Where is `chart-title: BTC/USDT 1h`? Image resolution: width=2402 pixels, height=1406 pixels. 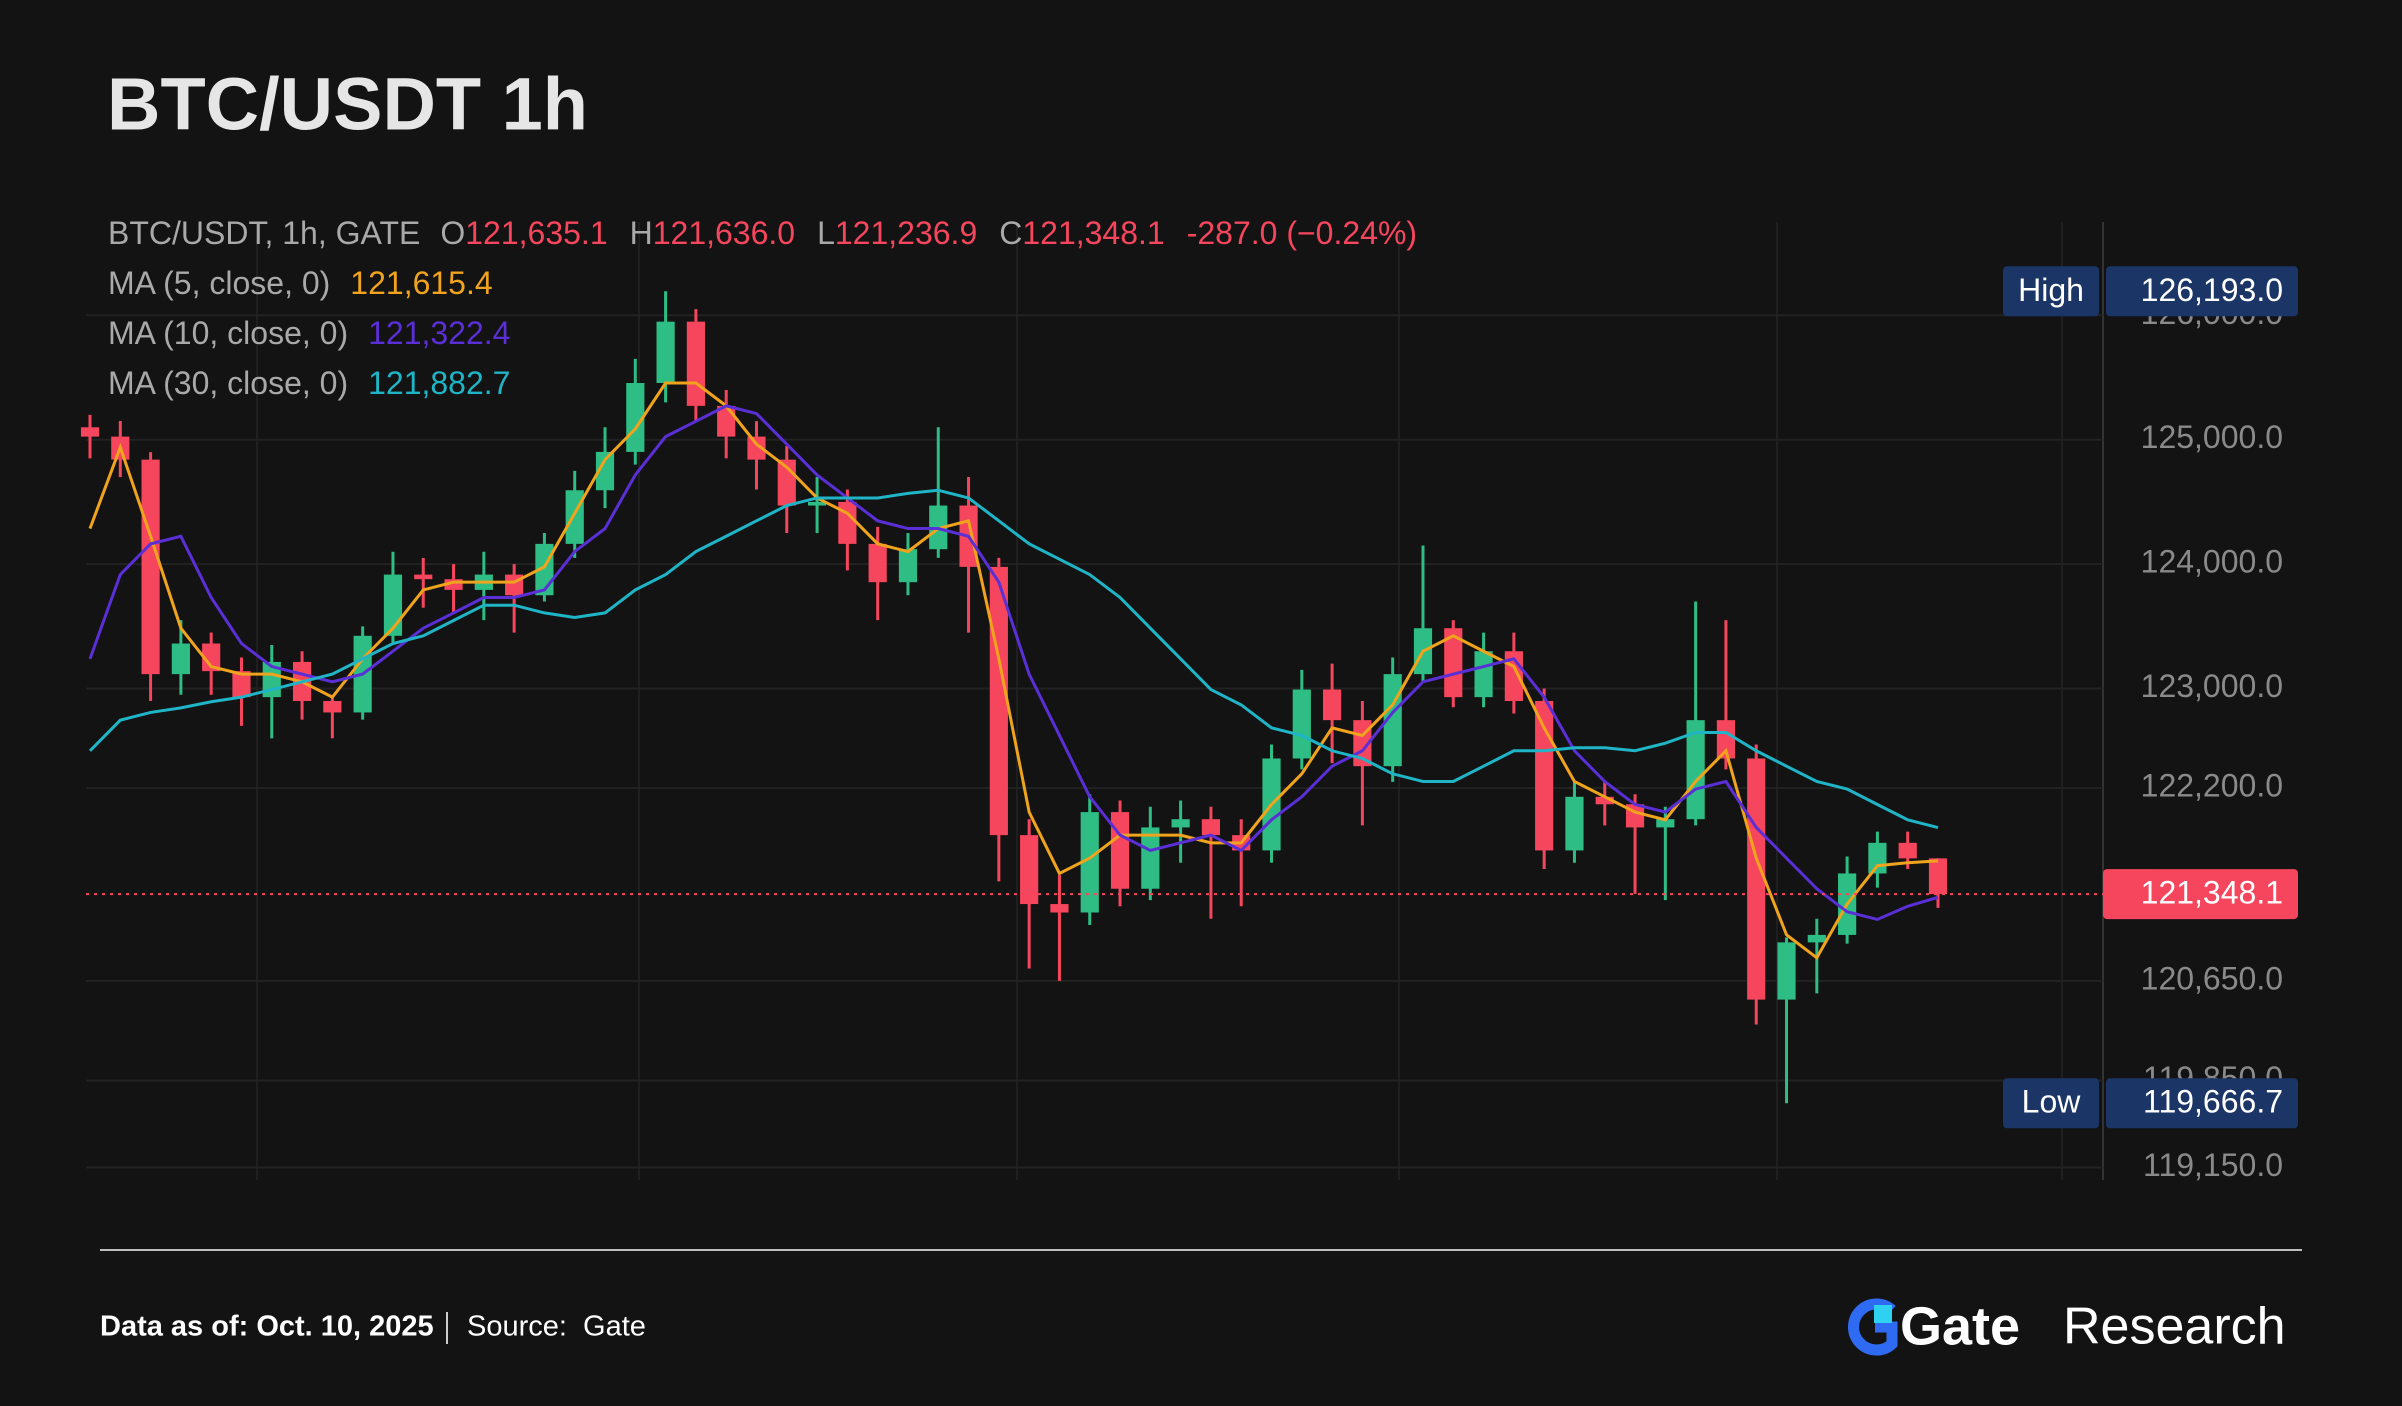 chart-title: BTC/USDT 1h is located at coordinates (347, 104).